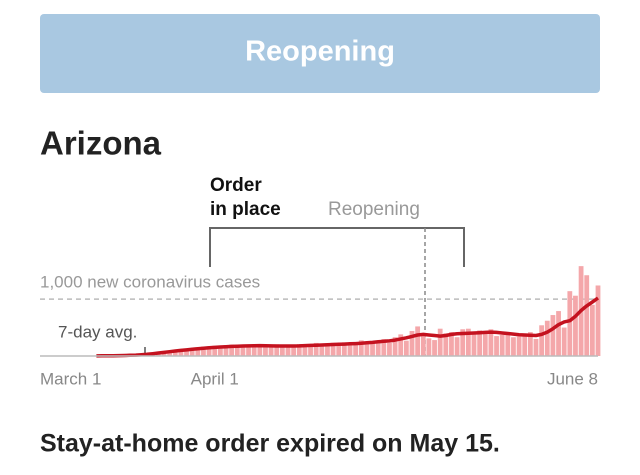 This screenshot has height=475, width=640. Describe the element at coordinates (320, 52) in the screenshot. I see `banner-text: Reopening` at that location.